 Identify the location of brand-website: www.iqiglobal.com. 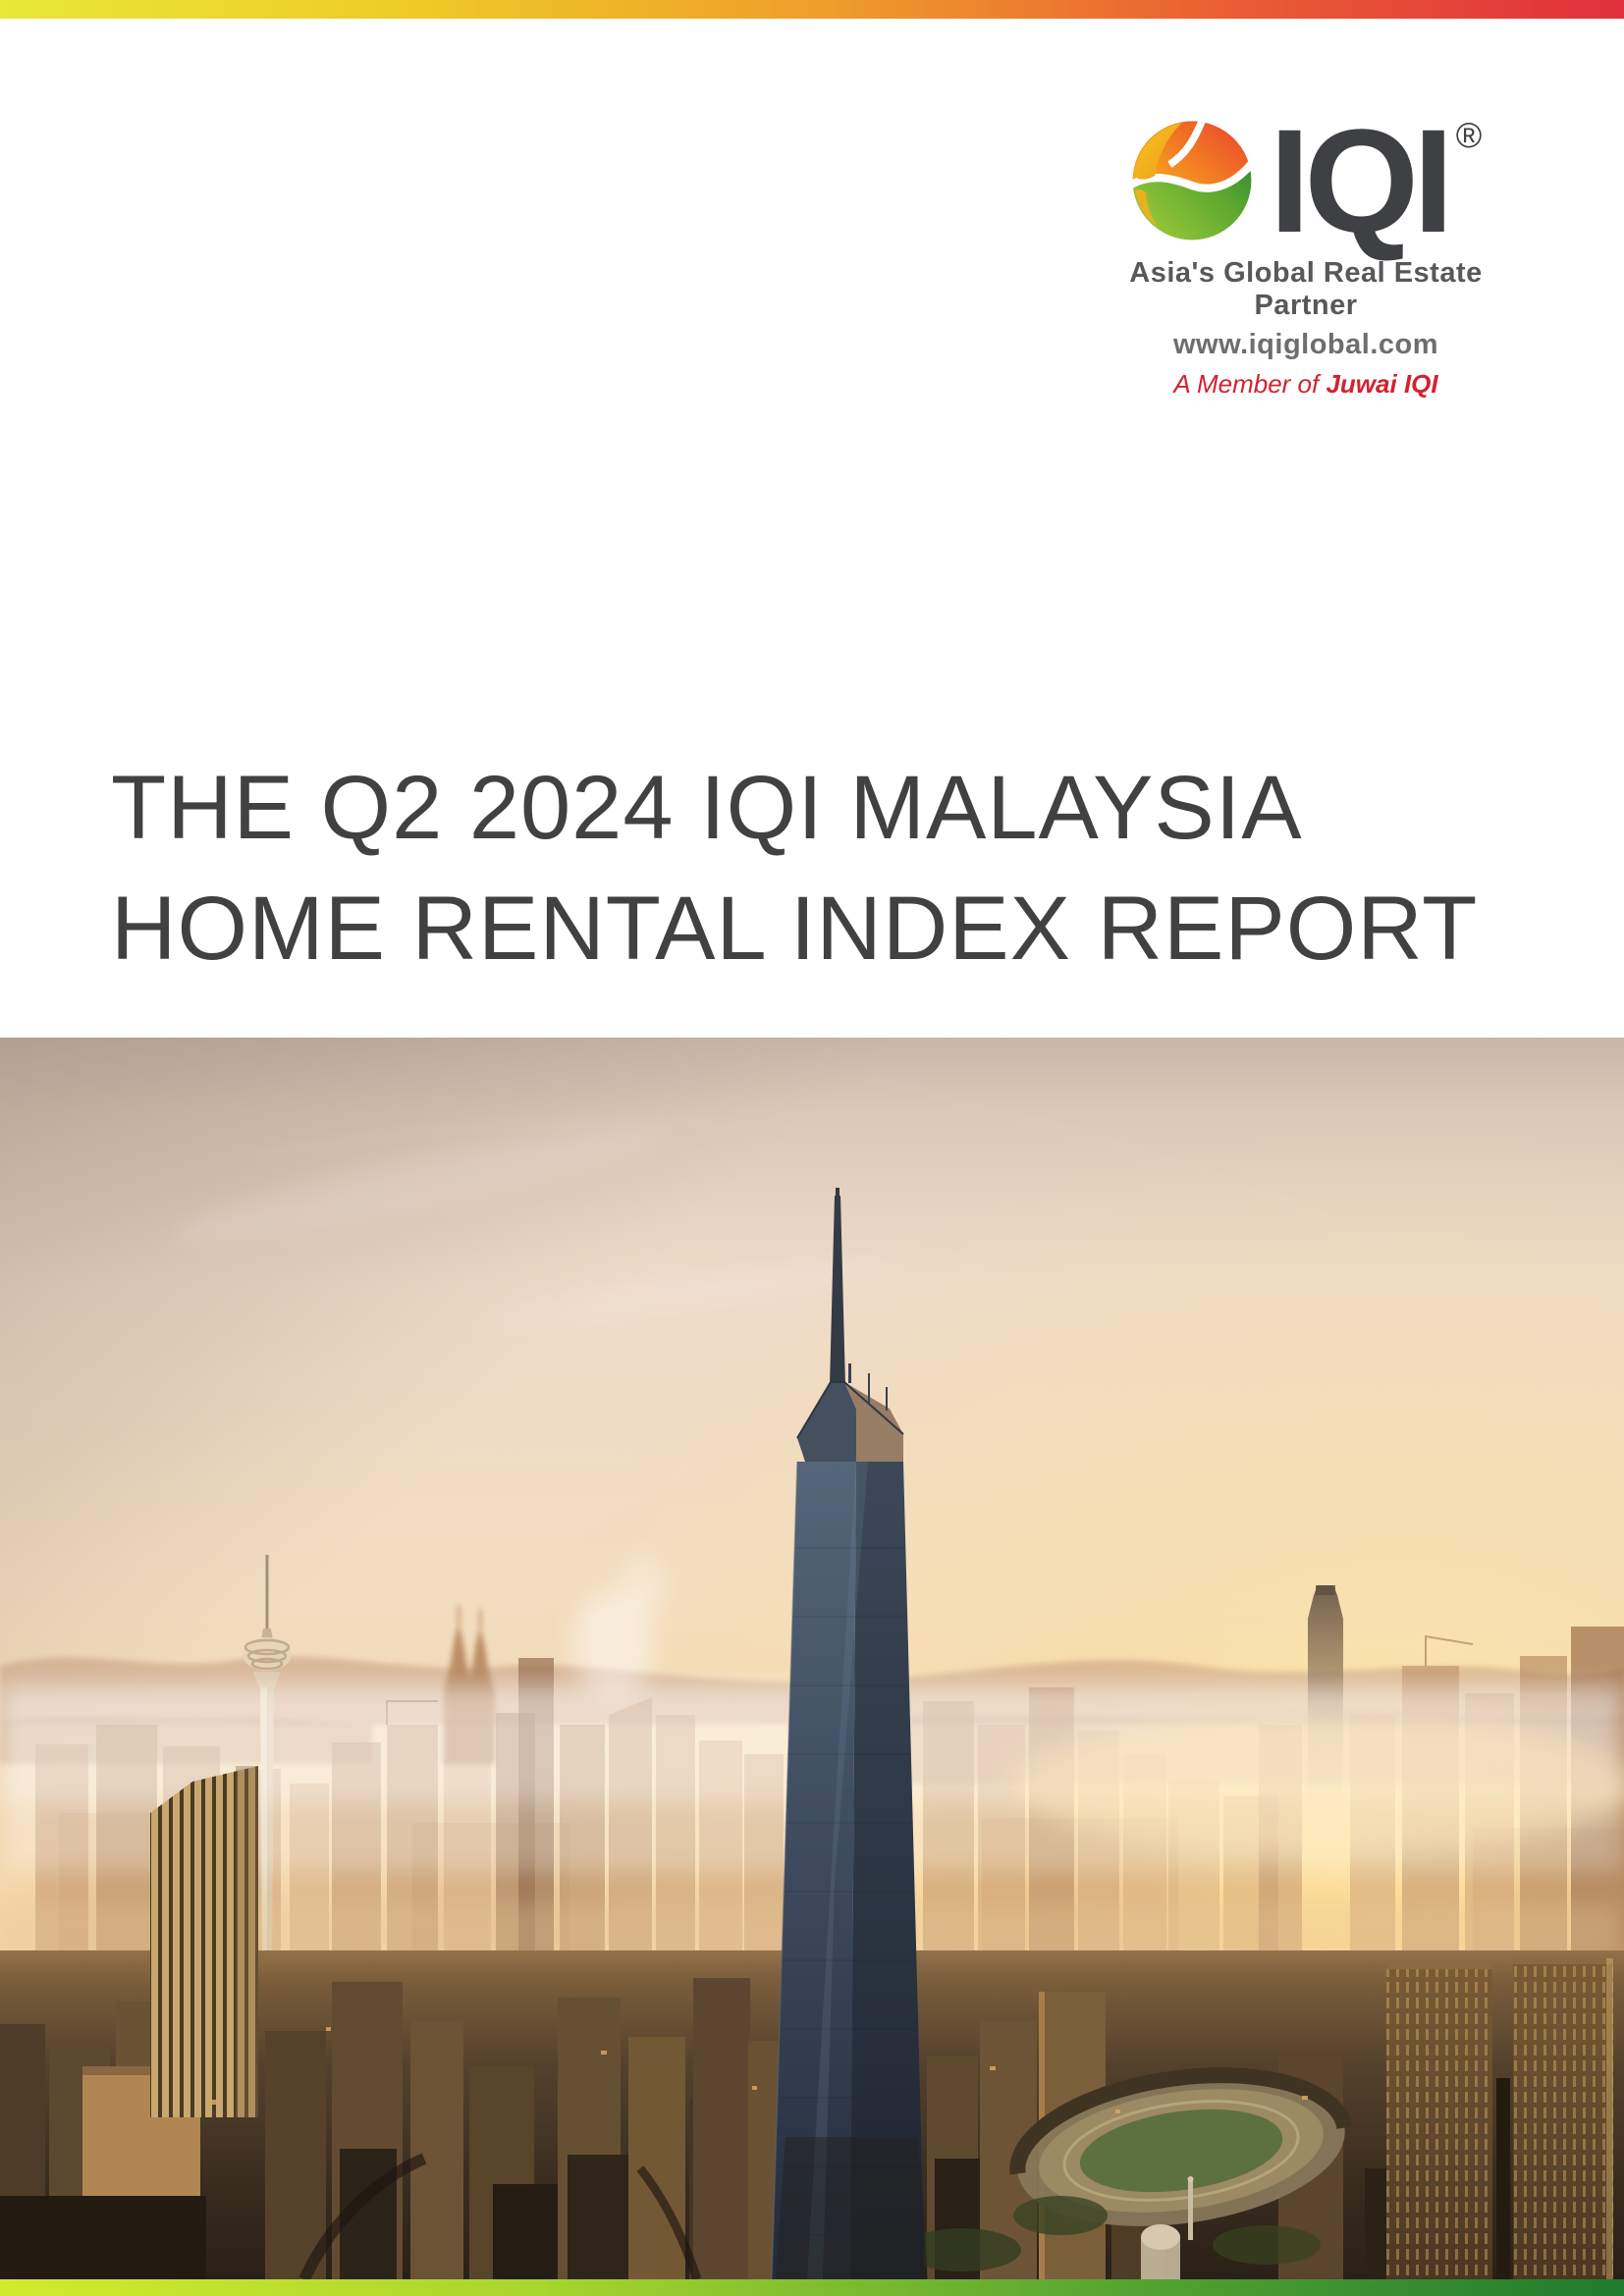
(1305, 344).